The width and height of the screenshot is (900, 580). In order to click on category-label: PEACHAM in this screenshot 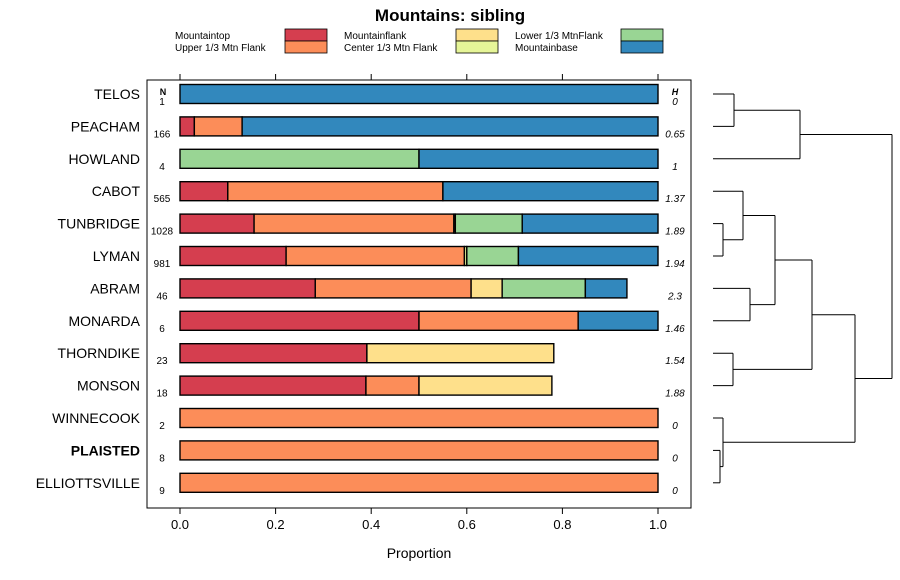, I will do `click(105, 126)`.